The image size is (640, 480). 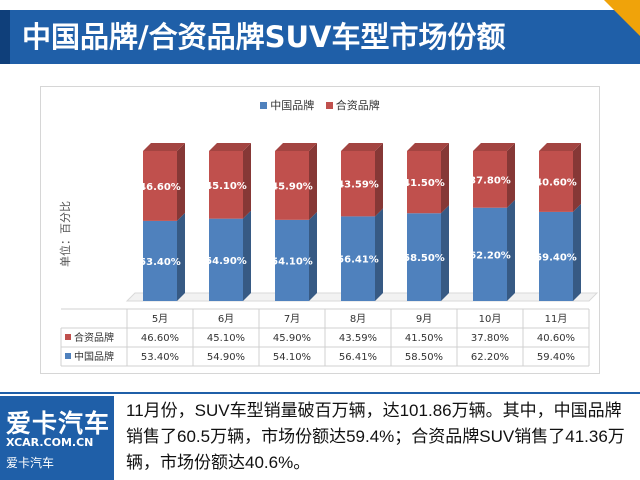 I want to click on table-swatch-jv, so click(x=68, y=337).